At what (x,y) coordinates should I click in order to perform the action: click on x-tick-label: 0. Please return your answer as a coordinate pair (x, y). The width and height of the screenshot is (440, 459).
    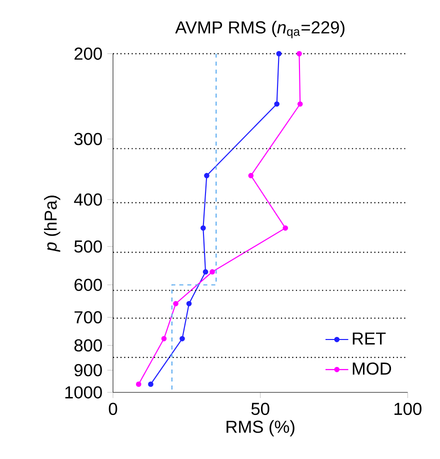
    Looking at the image, I should click on (113, 409).